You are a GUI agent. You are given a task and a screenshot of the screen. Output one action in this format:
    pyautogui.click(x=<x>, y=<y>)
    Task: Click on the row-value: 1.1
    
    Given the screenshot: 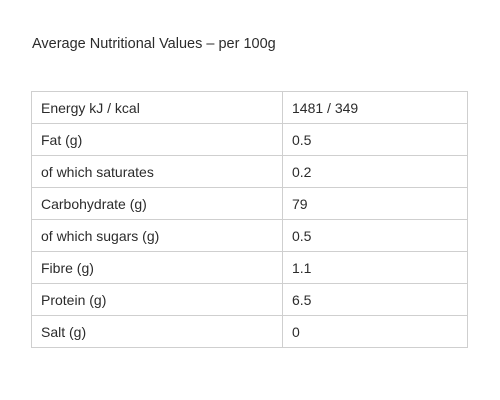 What is the action you would take?
    pyautogui.click(x=375, y=267)
    